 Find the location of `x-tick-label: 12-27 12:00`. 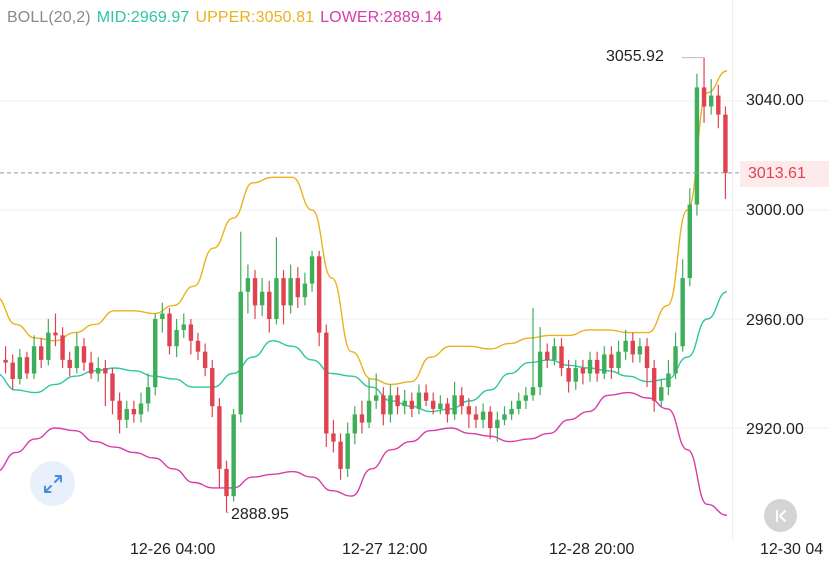

x-tick-label: 12-27 12:00 is located at coordinates (385, 549).